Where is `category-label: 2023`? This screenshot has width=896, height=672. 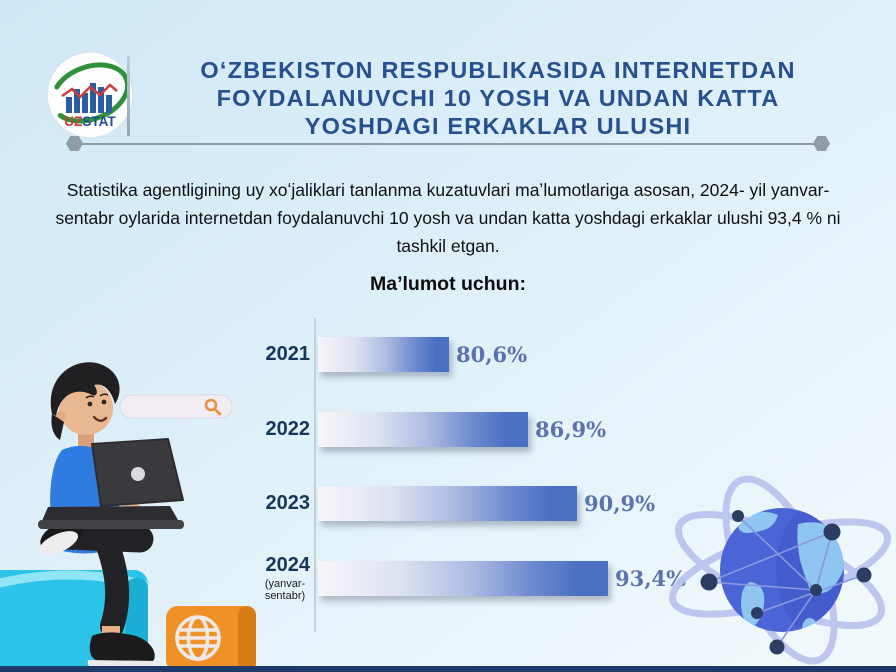 category-label: 2023 is located at coordinates (288, 503).